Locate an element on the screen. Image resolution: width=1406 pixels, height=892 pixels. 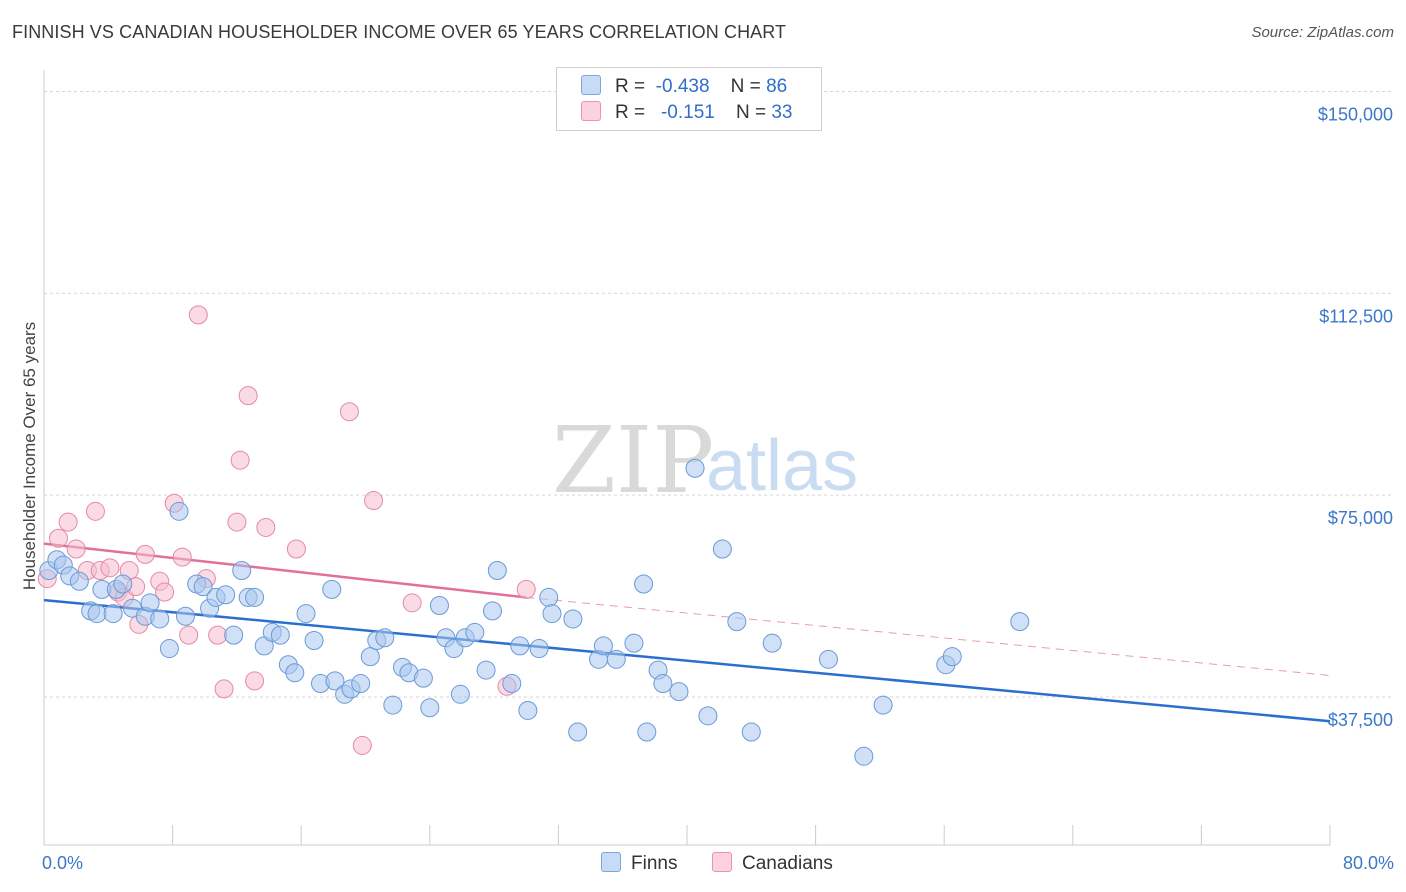
y-tick-labels: $37,500 $75,000 $112,500 $150,000 is located at coordinates (1355, 417).